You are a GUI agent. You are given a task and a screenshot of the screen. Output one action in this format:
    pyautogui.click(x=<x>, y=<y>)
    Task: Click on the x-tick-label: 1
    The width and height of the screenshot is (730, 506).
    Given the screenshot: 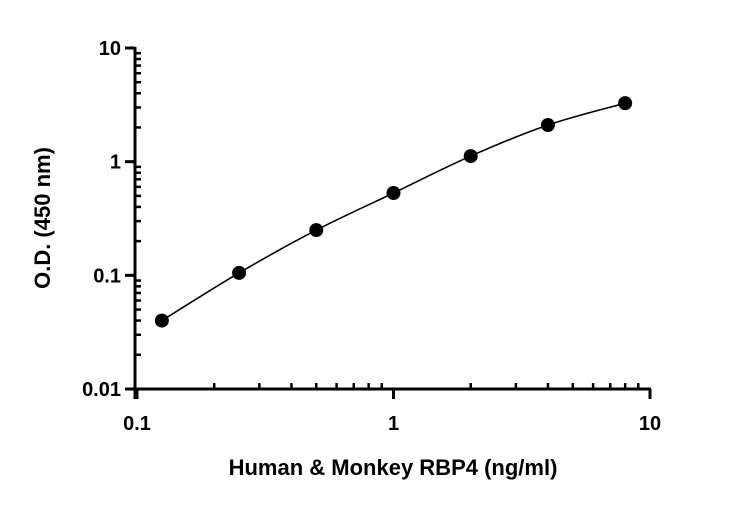 What is the action you would take?
    pyautogui.click(x=393, y=424)
    